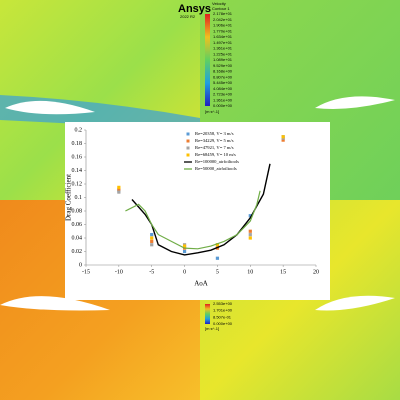 The image size is (400, 400). What do you see at coordinates (217, 161) in the screenshot?
I see `legend-label: Re=100000_airfoiltools` at bounding box center [217, 161].